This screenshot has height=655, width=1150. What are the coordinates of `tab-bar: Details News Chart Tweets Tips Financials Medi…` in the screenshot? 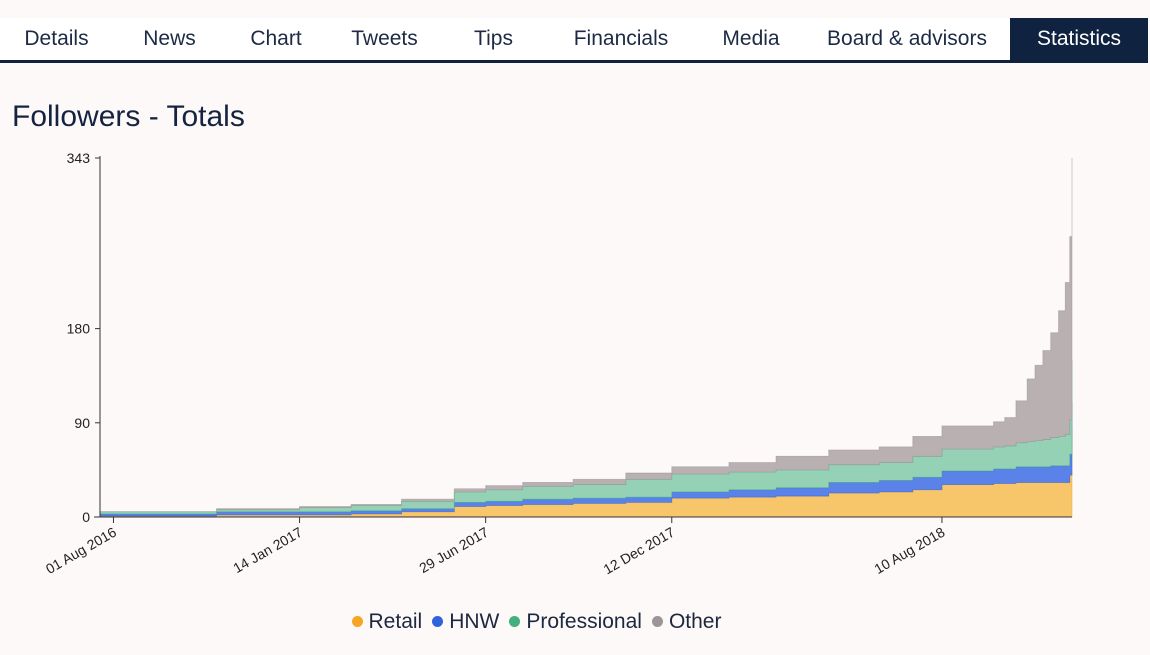 It's located at (574, 40).